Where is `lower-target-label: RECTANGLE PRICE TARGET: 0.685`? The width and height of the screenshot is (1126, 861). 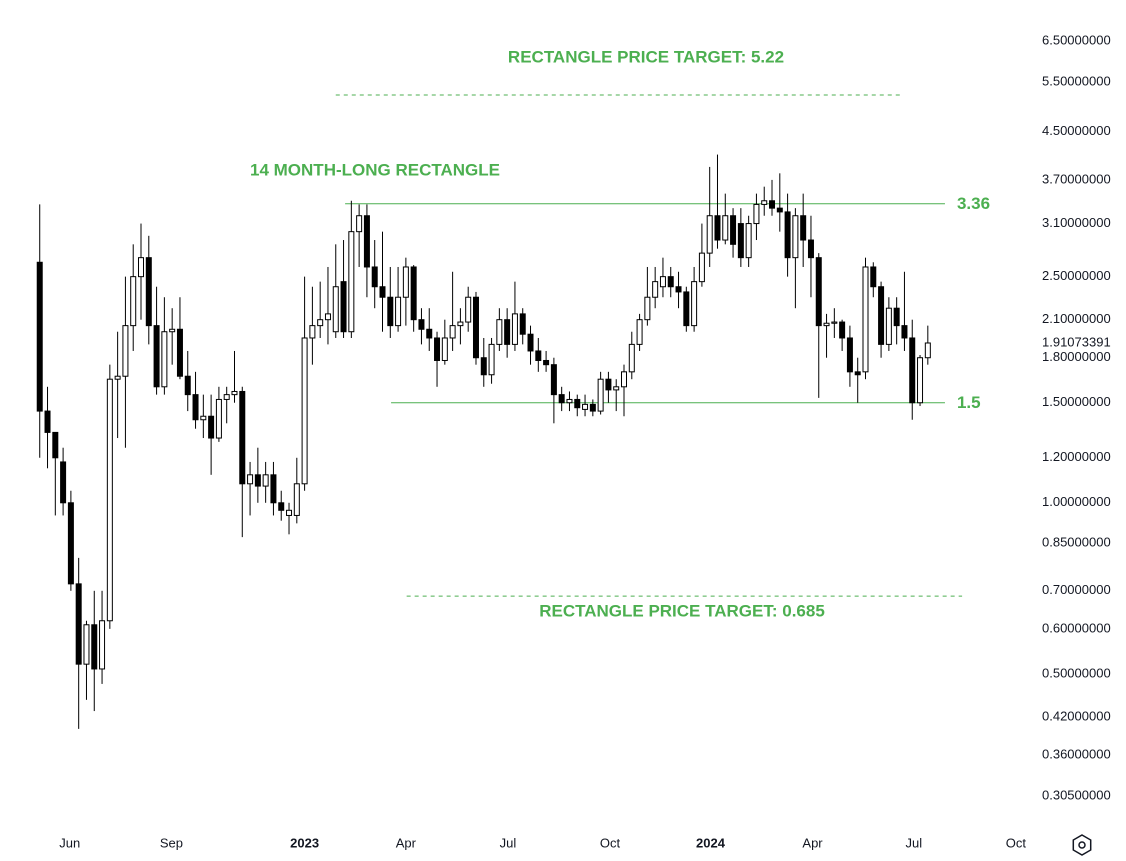 lower-target-label: RECTANGLE PRICE TARGET: 0.685 is located at coordinates (682, 610).